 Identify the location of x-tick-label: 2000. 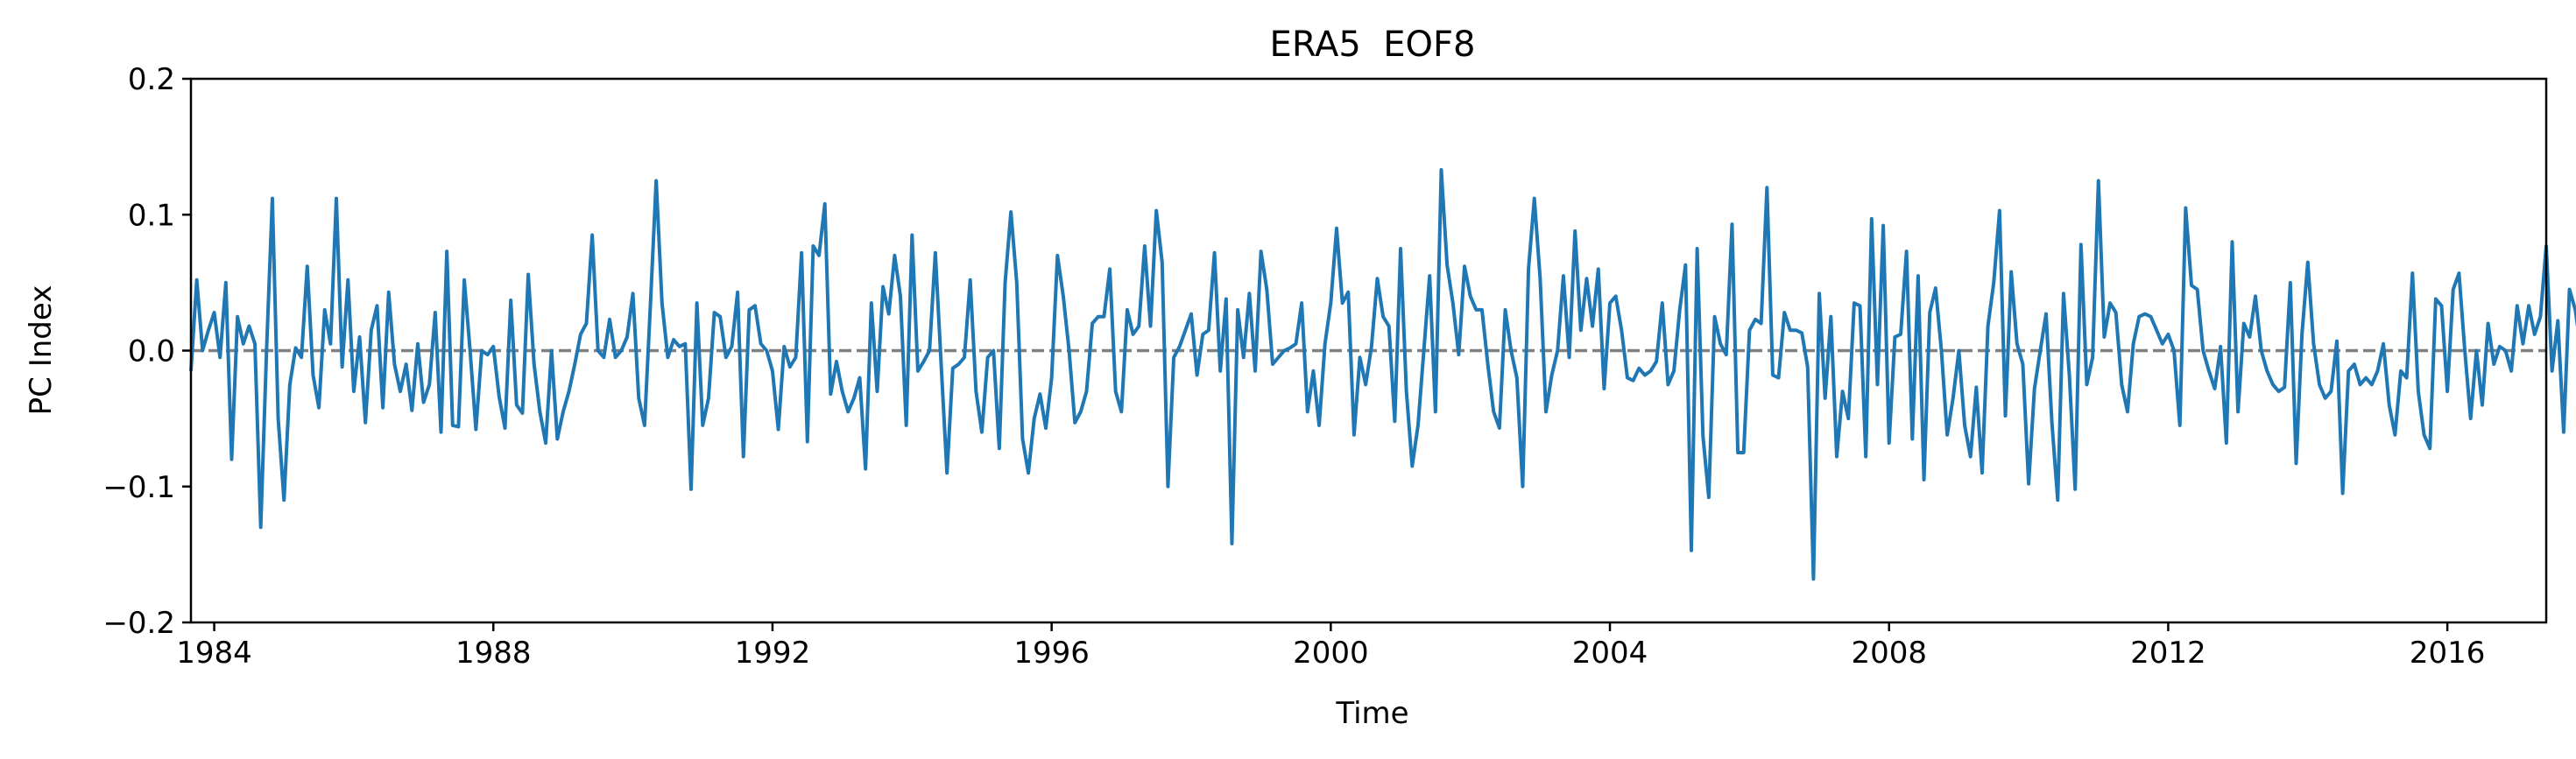
(1331, 653).